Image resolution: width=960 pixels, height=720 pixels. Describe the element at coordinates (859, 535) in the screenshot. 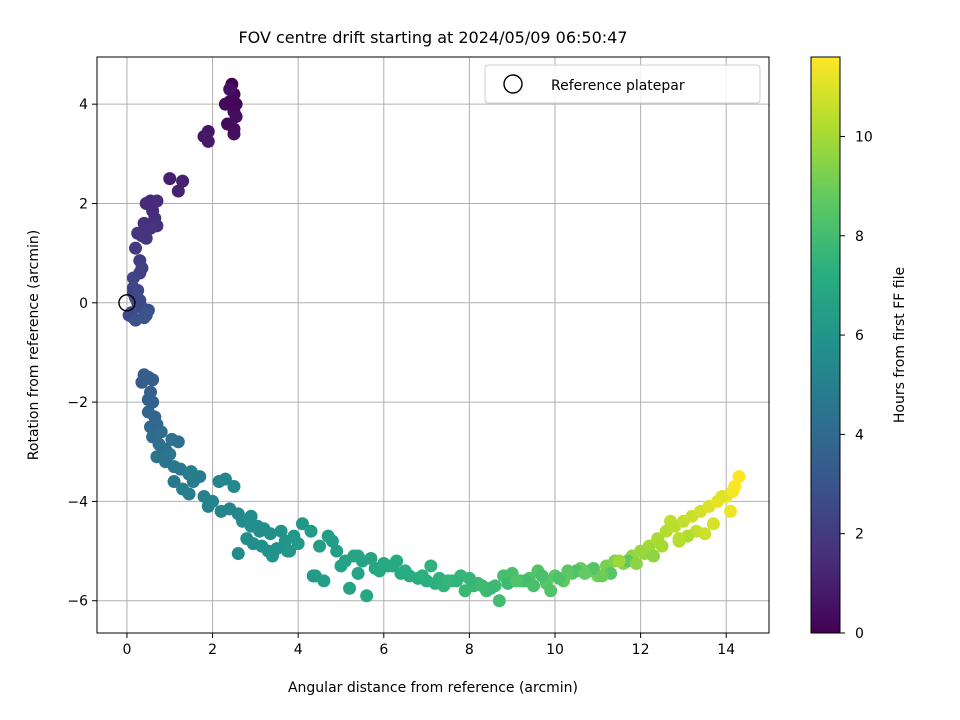

I see `colorbar-tick-label: 2` at that location.